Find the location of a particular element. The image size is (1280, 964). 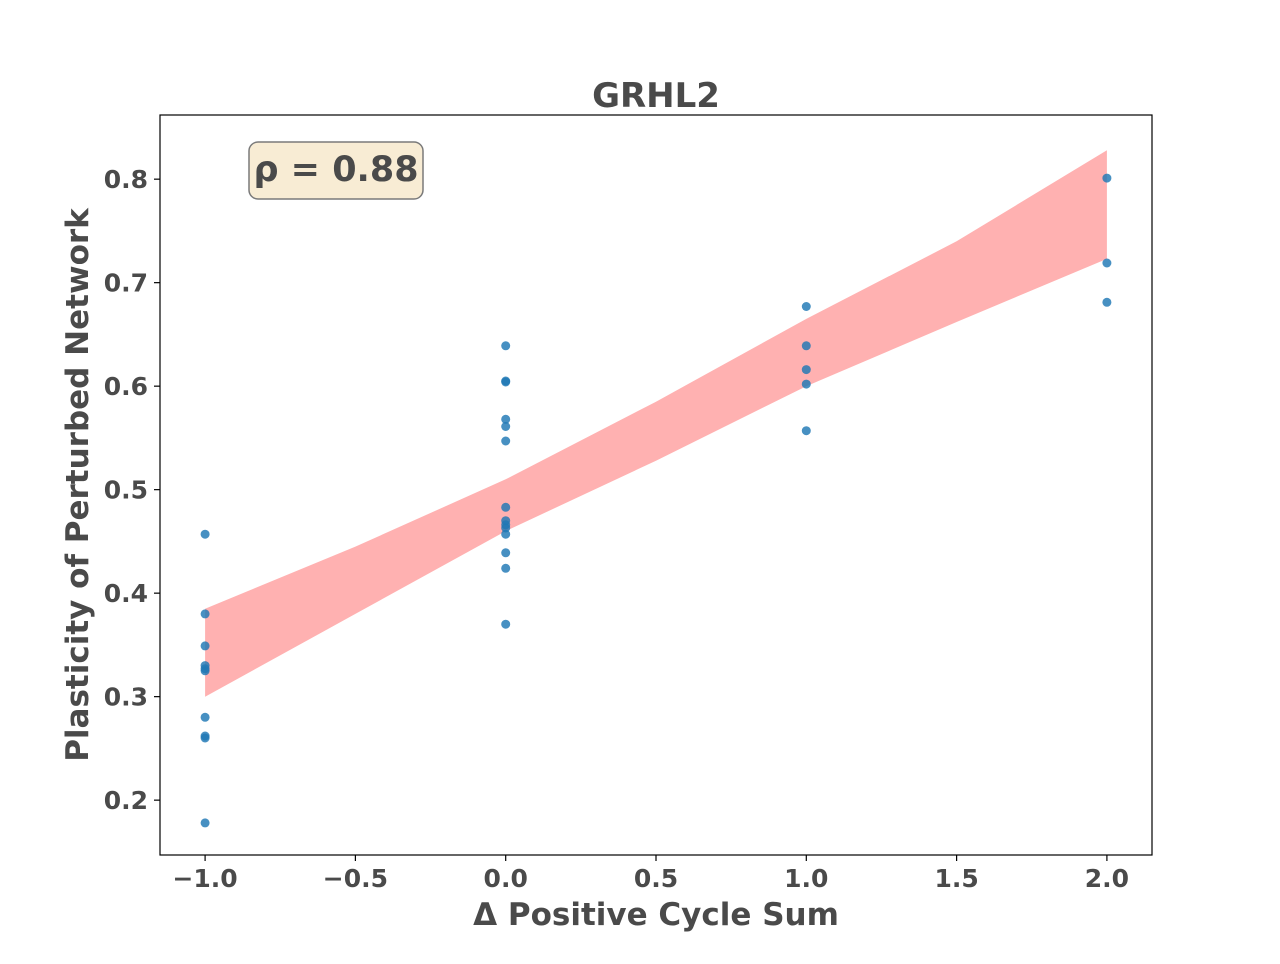

y-axis-ticks: 0.2 0.3 0.4 0.5 0.6 0.7 0.8 is located at coordinates (132, 490).